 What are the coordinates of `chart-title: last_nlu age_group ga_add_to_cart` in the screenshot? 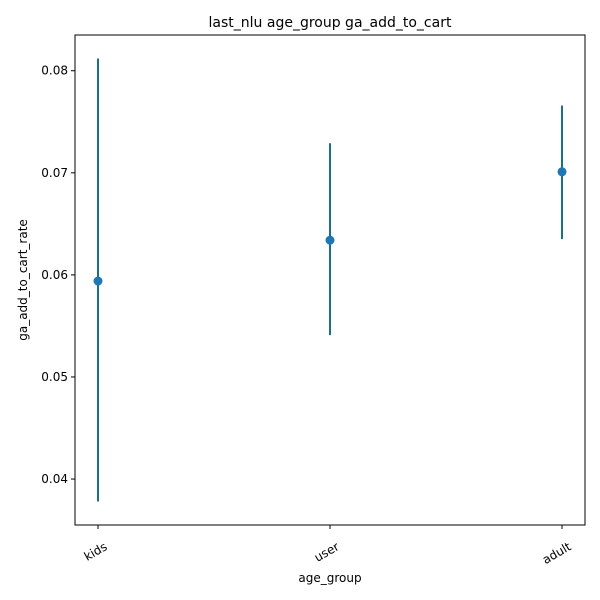 It's located at (330, 23).